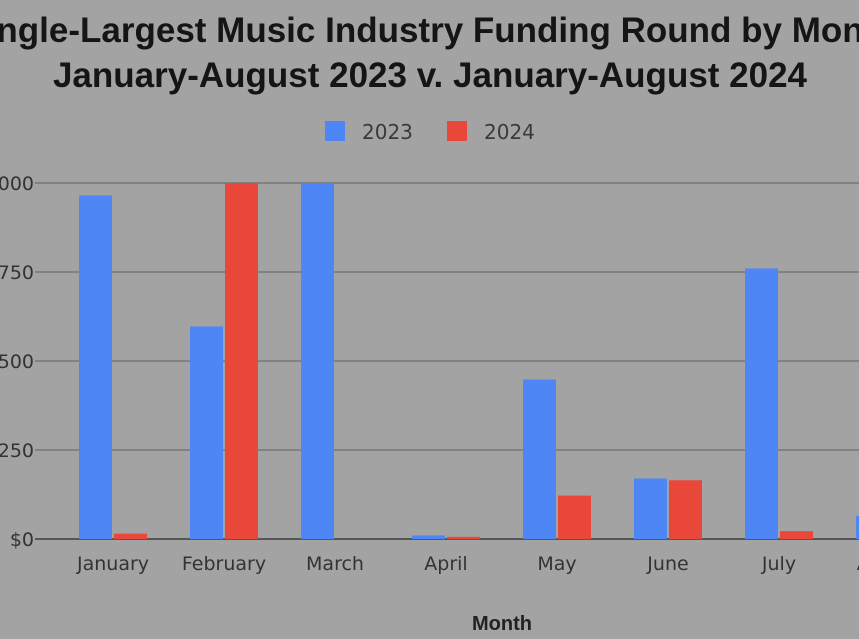  I want to click on y-axis-ticks: $0 250 500 750 1000, so click(17, 362).